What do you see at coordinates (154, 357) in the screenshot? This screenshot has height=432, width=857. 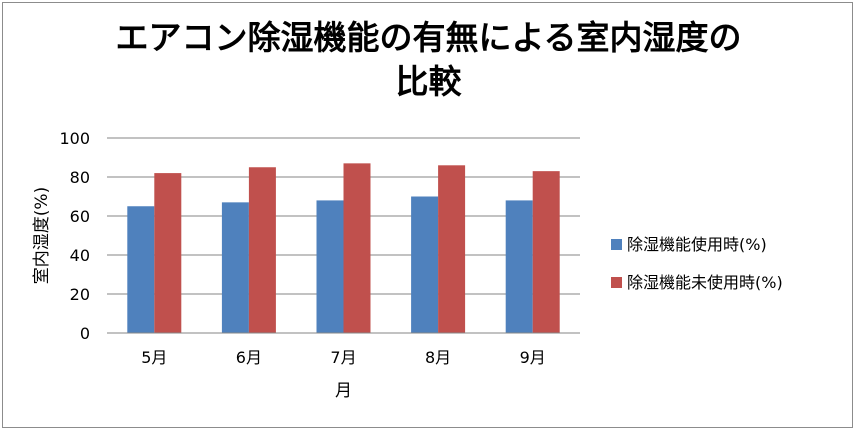 I see `x-tick-label: 5月` at bounding box center [154, 357].